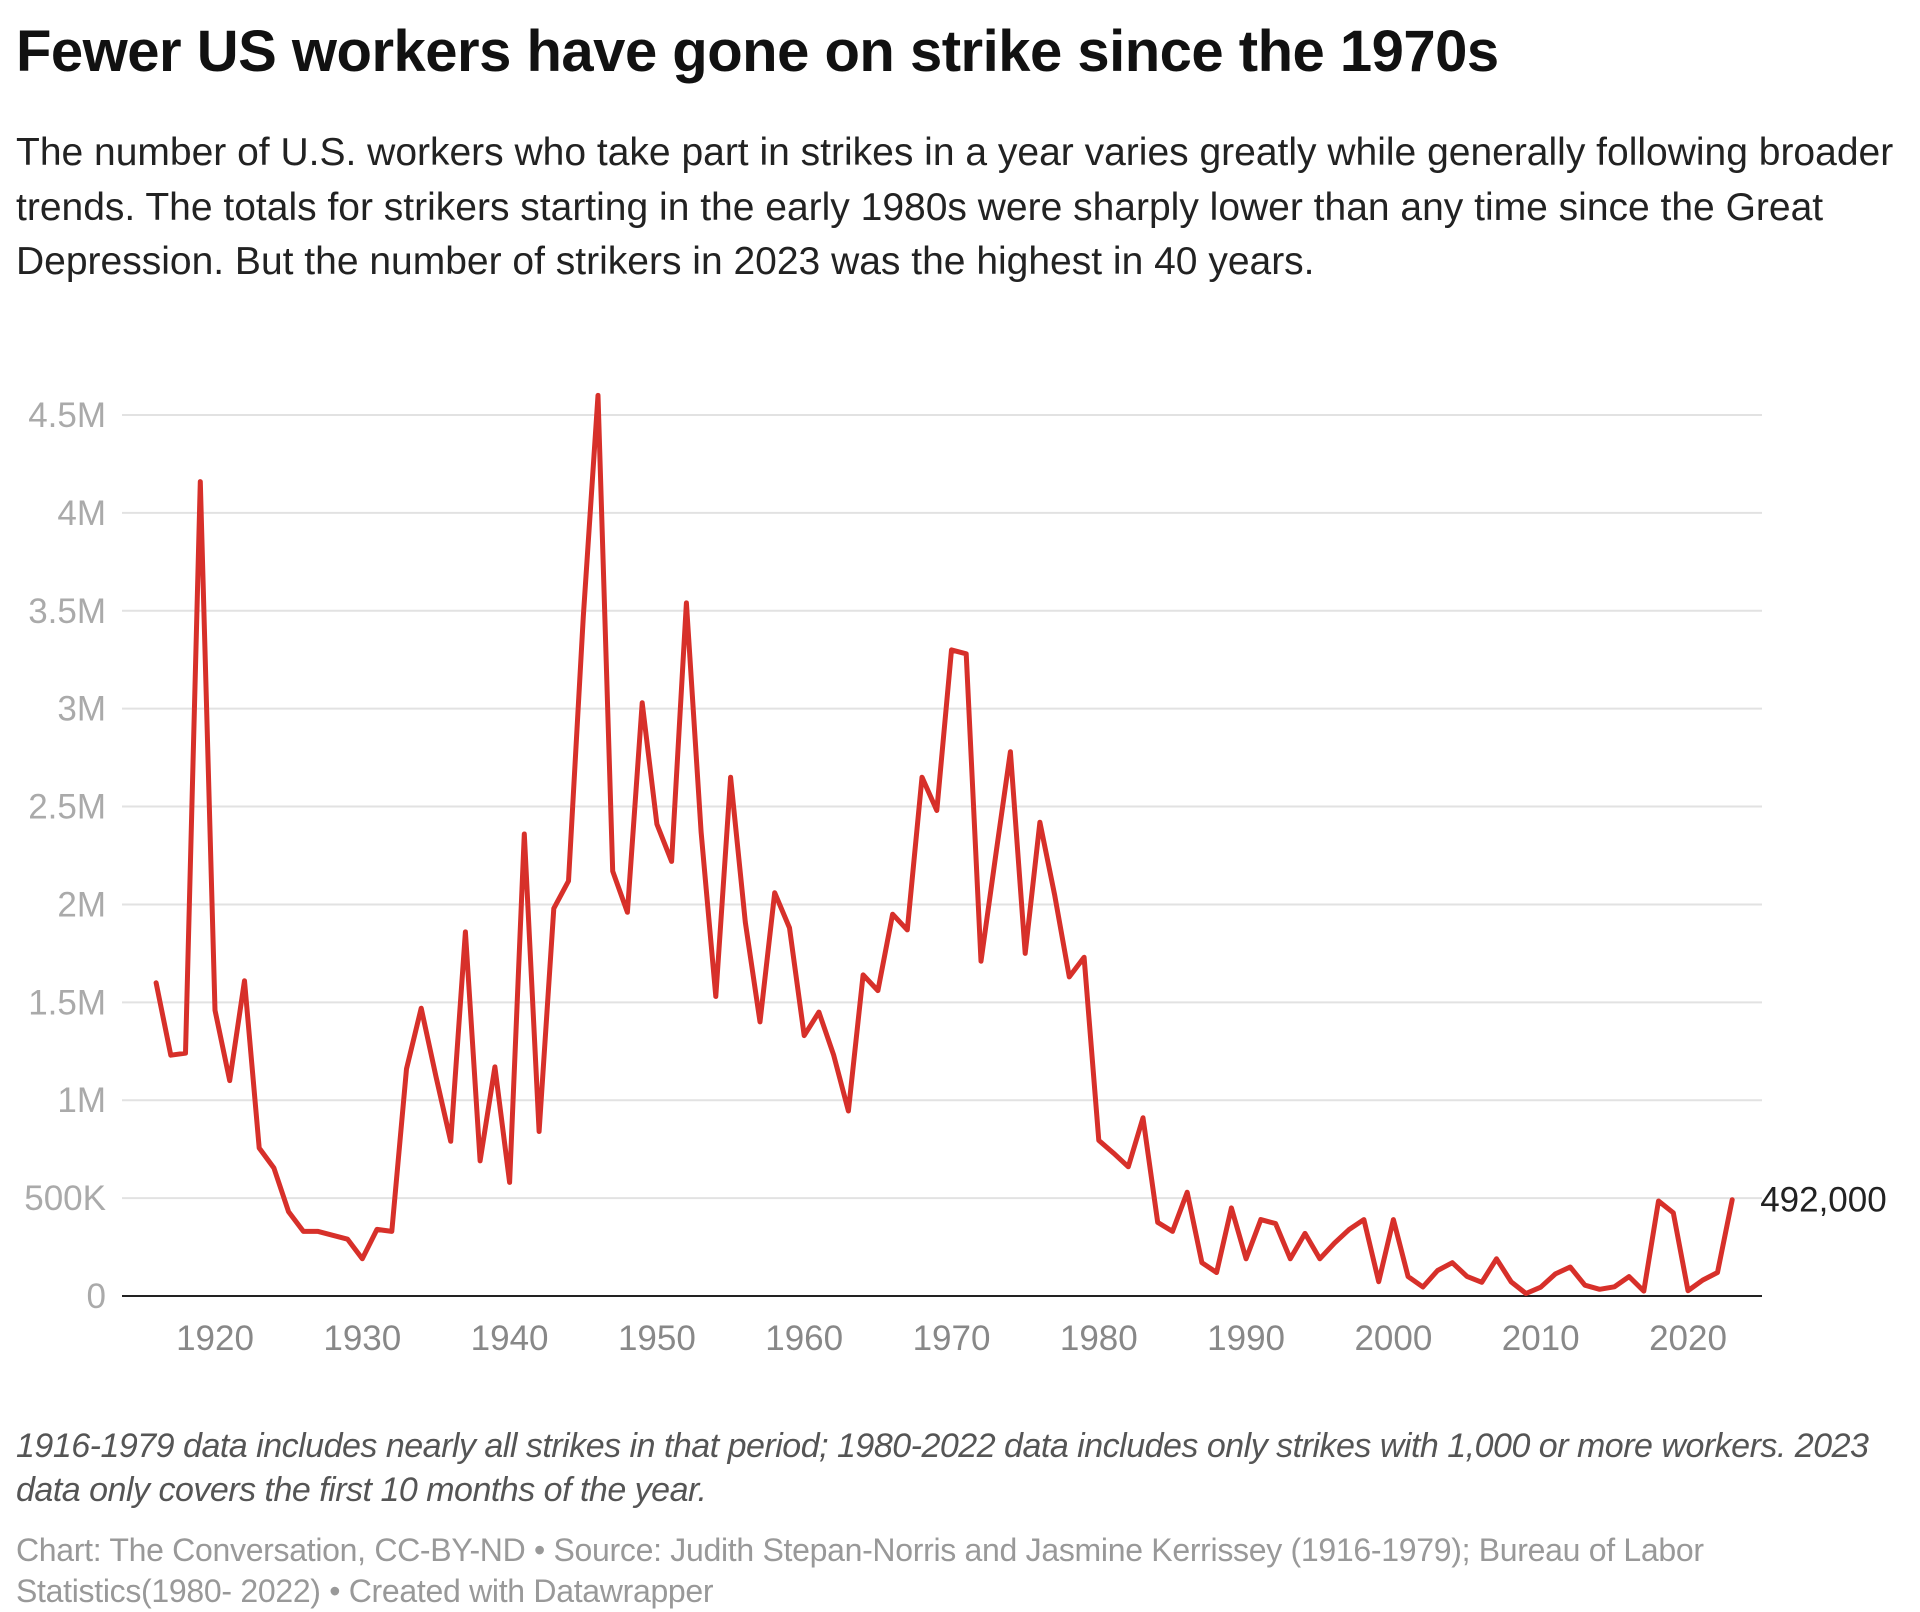 This screenshot has height=1612, width=1920. I want to click on x-tick-label: 1950, so click(657, 1338).